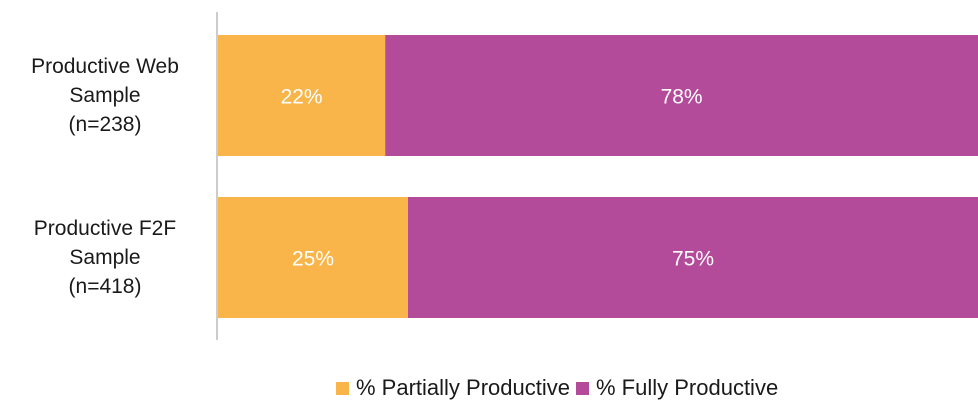  I want to click on bar-value-label: 78%, so click(682, 97).